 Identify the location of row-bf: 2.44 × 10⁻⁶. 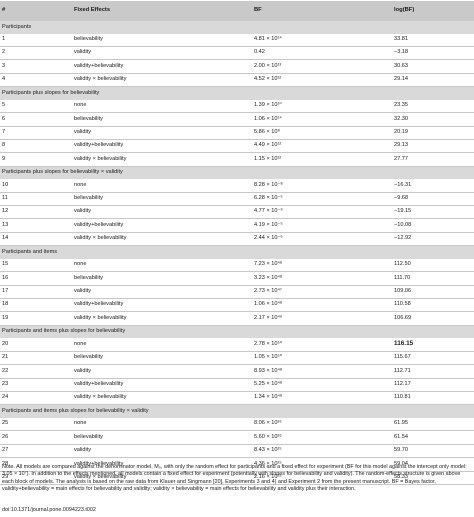
(321, 239).